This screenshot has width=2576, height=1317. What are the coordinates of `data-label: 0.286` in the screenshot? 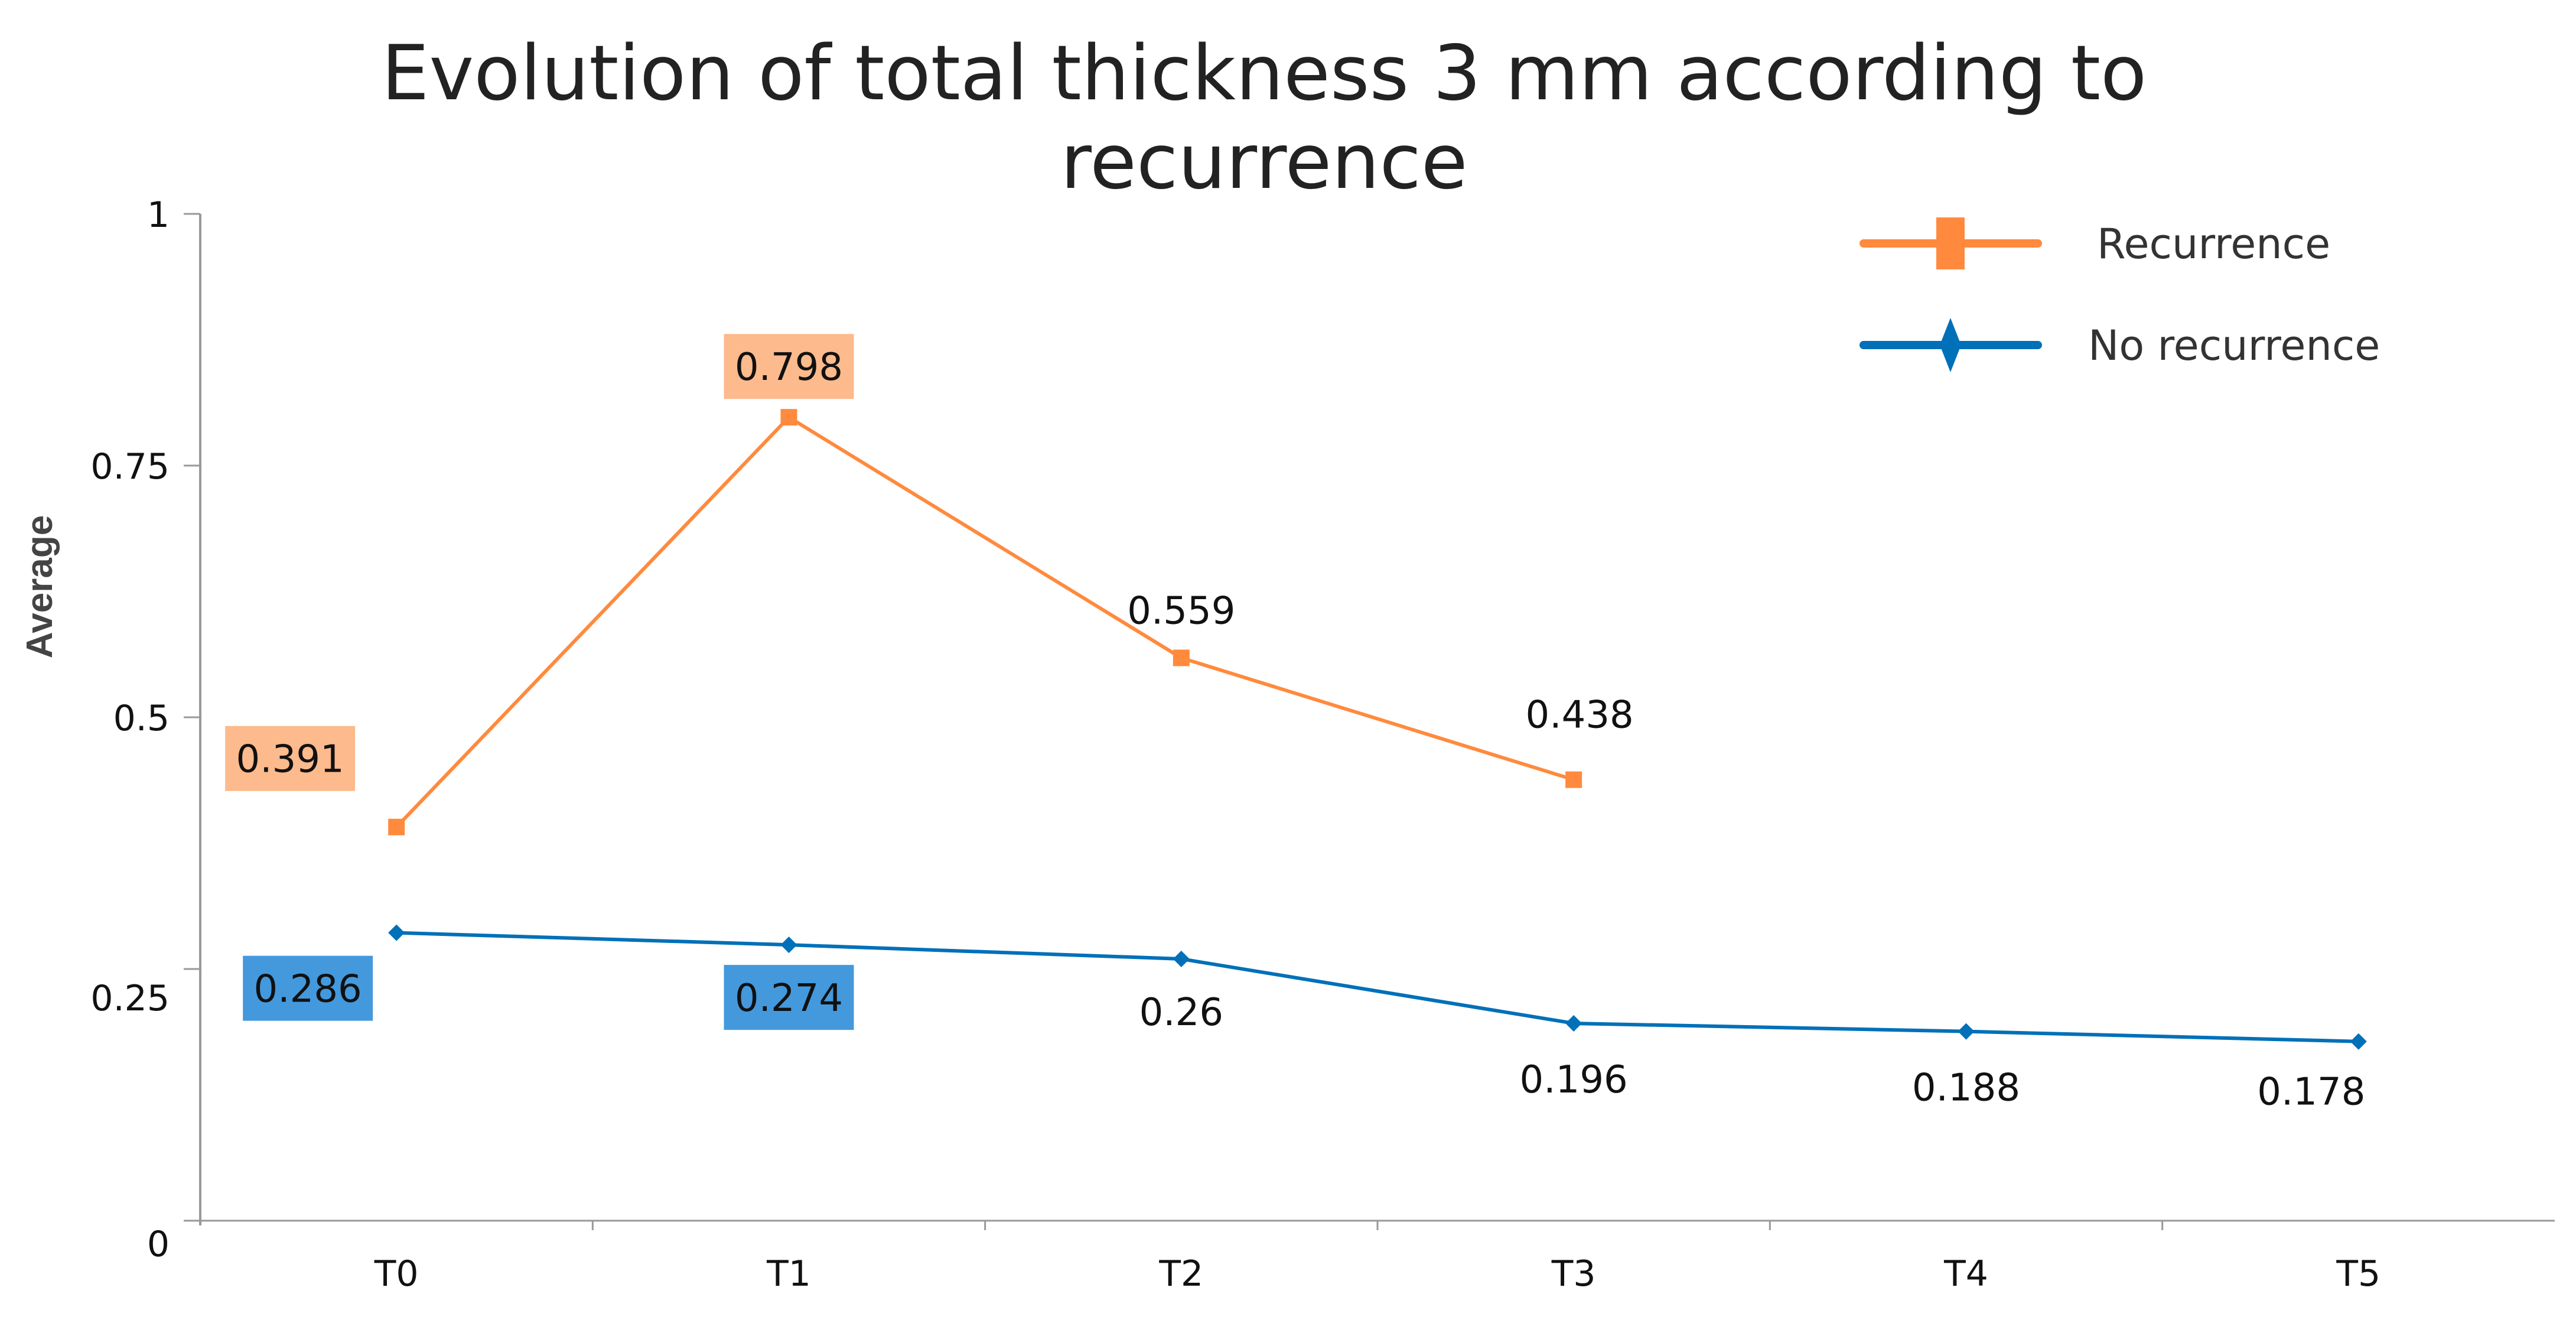 It's located at (308, 990).